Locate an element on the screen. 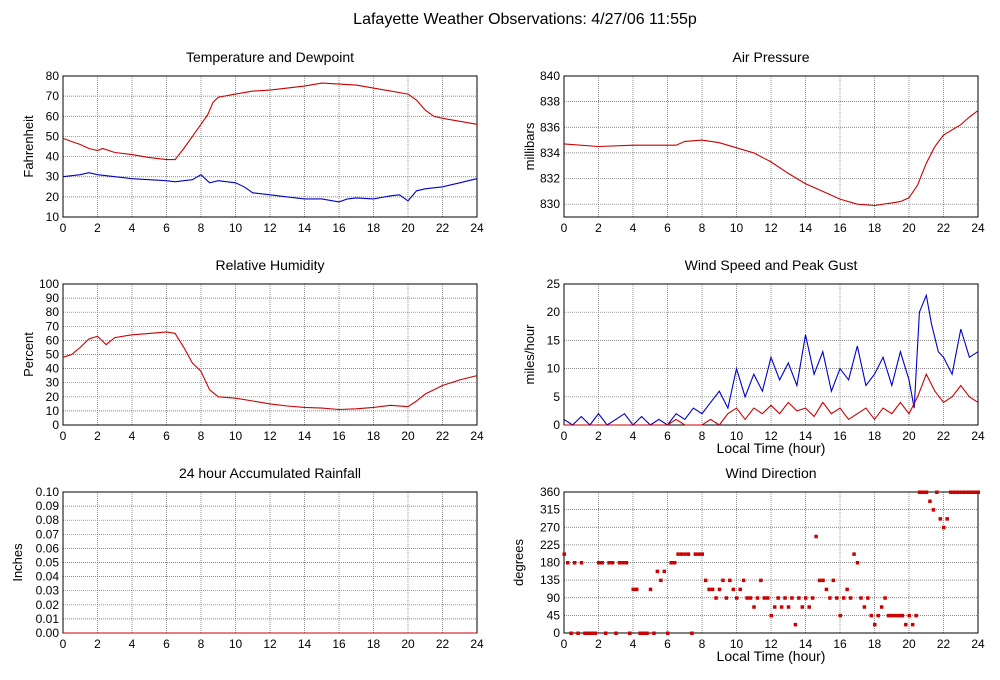  temp-chart-title: Temperature and Dewpoint is located at coordinates (270, 57).